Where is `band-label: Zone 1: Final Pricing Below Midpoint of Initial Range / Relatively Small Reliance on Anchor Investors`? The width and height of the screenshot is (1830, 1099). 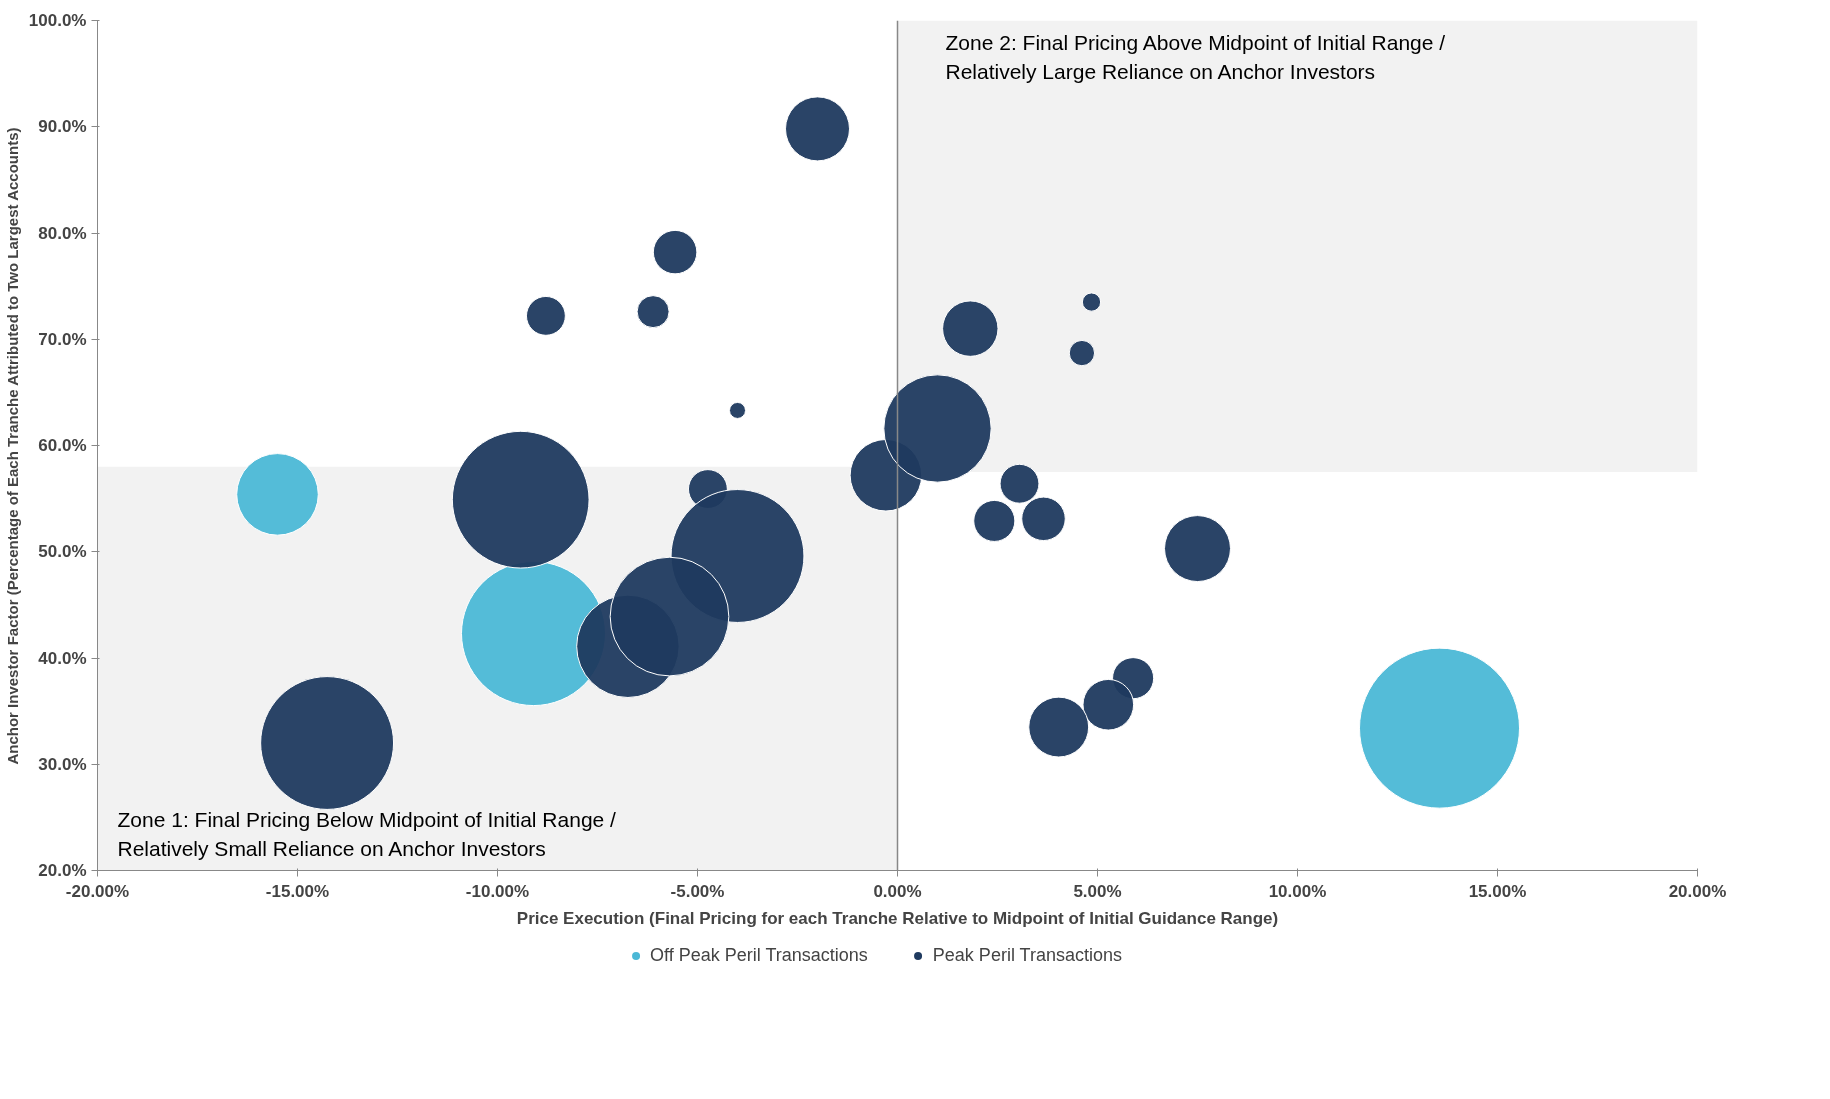
band-label: Zone 1: Final Pricing Below Midpoint of Initial Range / Relatively Small Reliance on Anchor Investors is located at coordinates (367, 834).